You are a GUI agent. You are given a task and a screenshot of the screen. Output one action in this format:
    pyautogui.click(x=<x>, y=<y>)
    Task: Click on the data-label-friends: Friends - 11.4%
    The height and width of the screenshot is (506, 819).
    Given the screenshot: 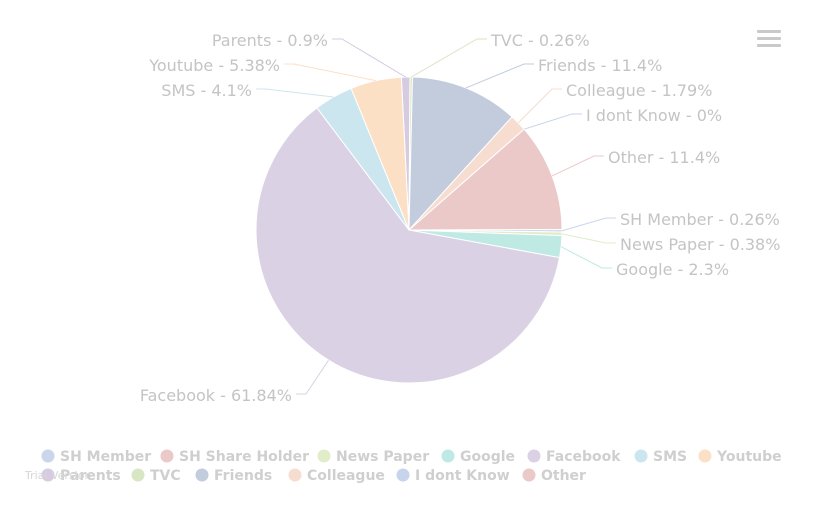 What is the action you would take?
    pyautogui.click(x=600, y=65)
    